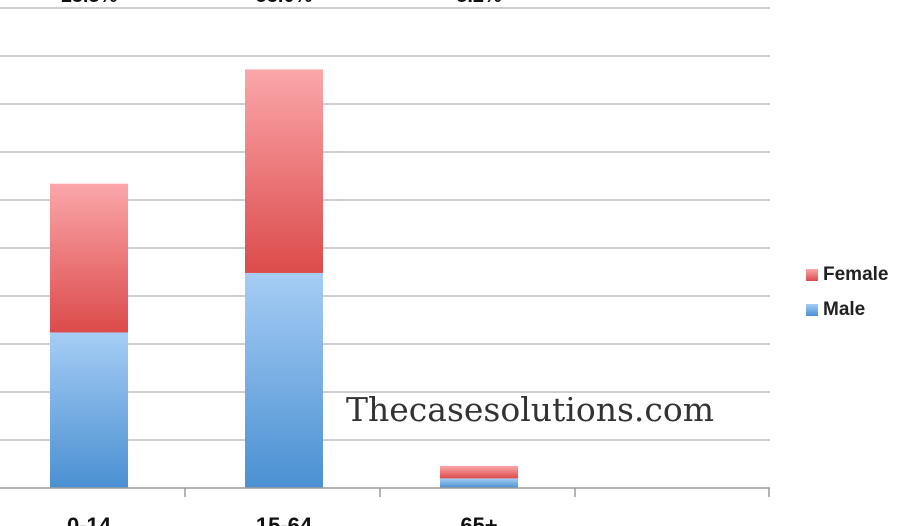  I want to click on legend-label-male: Male, so click(844, 309).